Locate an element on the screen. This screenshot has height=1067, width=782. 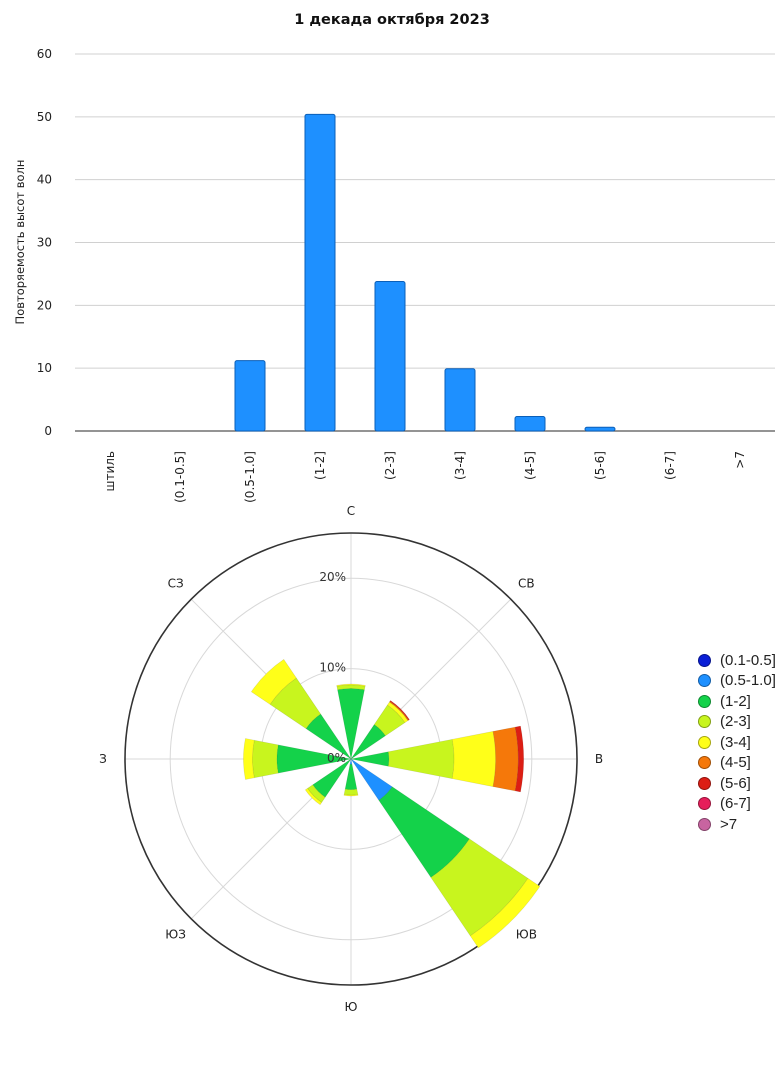
legend-label: (6-7] is located at coordinates (735, 804).